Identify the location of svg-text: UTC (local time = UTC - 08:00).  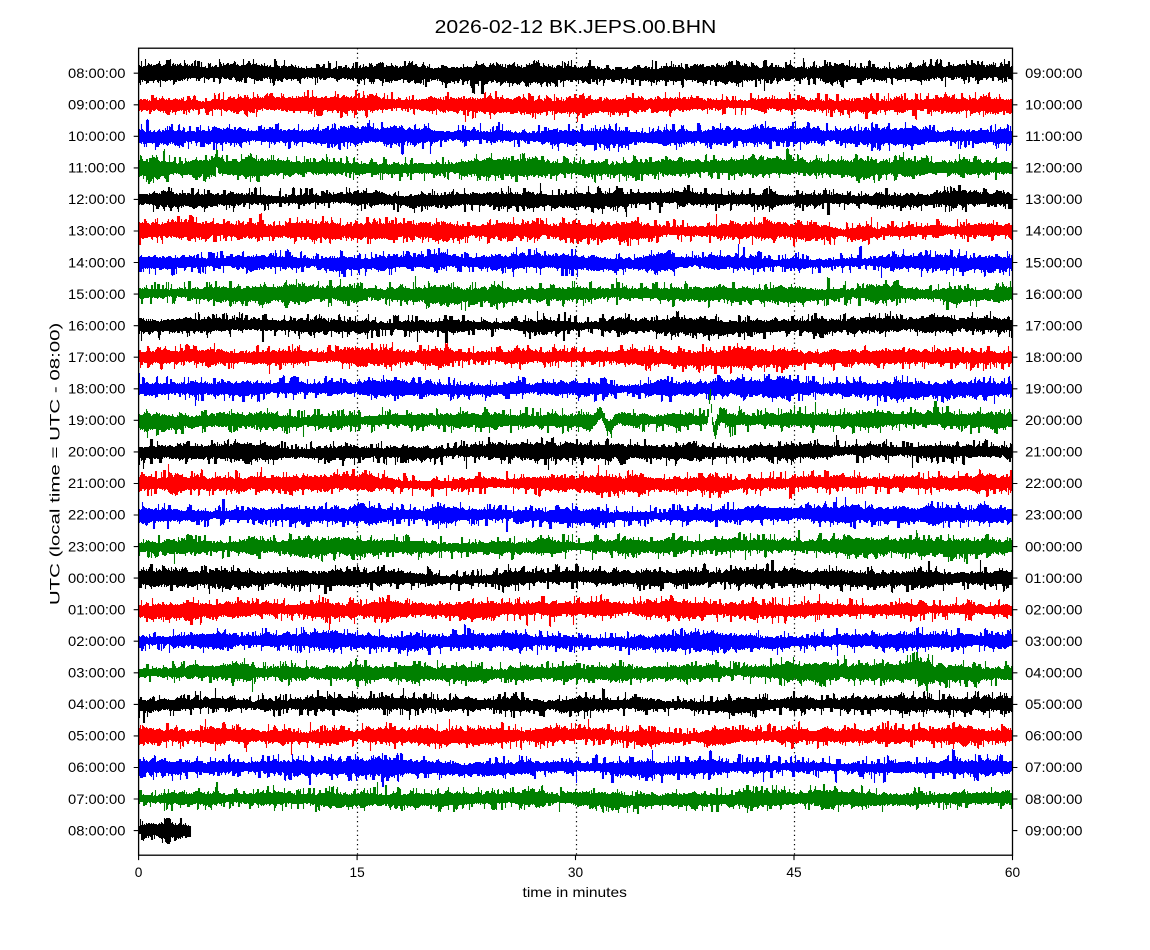
(55, 464).